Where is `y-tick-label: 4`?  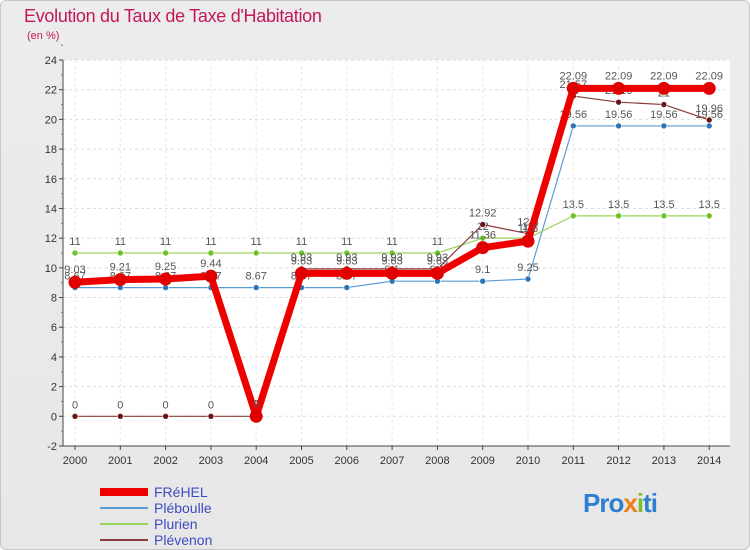
y-tick-label: 4 is located at coordinates (54, 358).